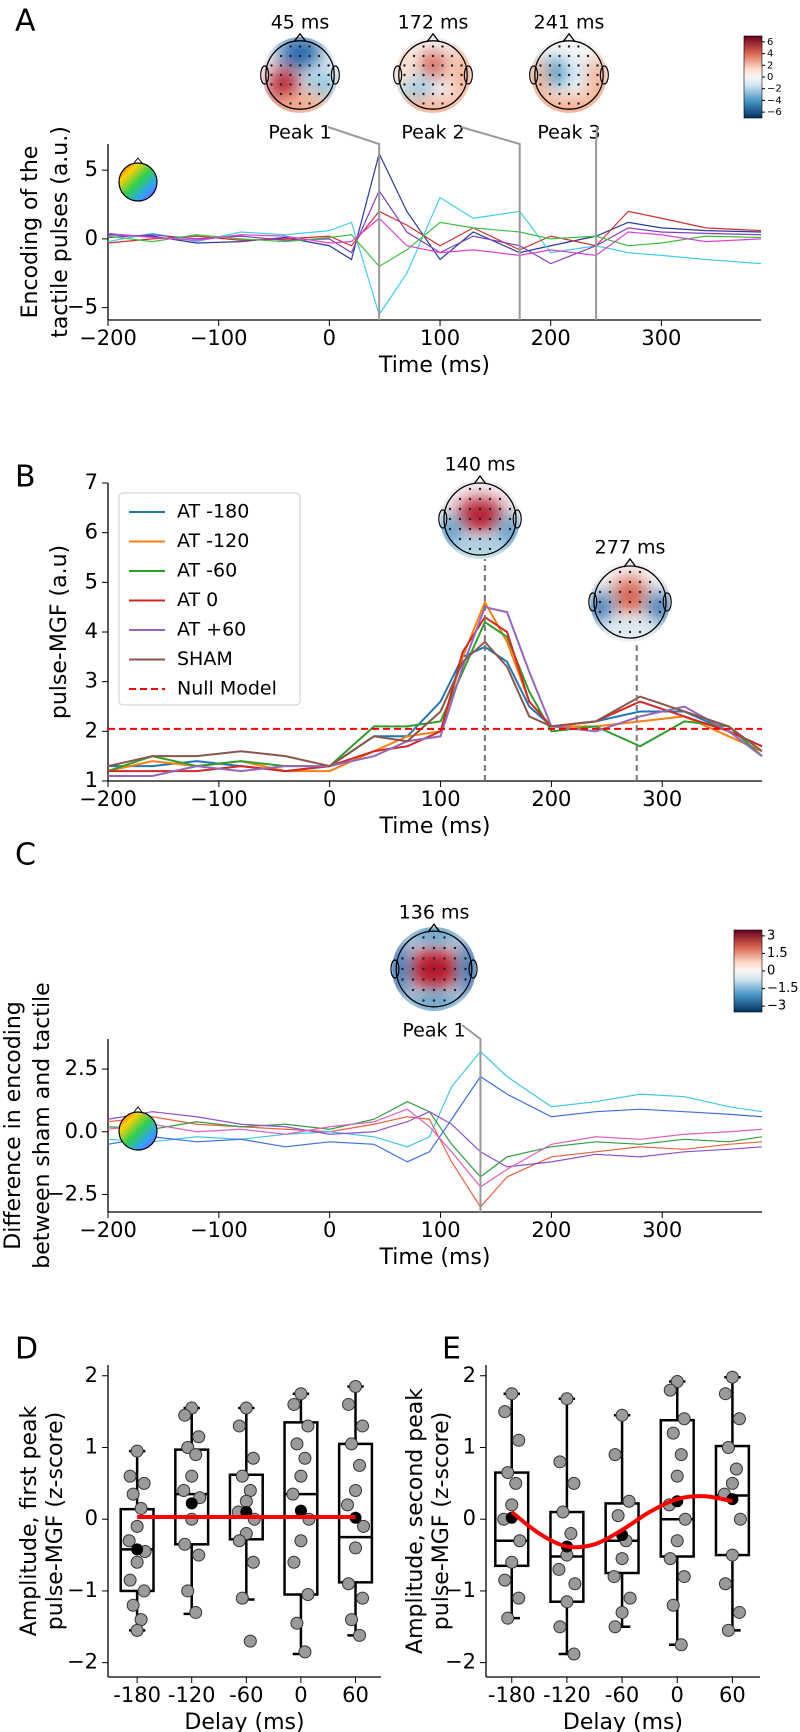  What do you see at coordinates (517, 519) in the screenshot?
I see `head-ear` at bounding box center [517, 519].